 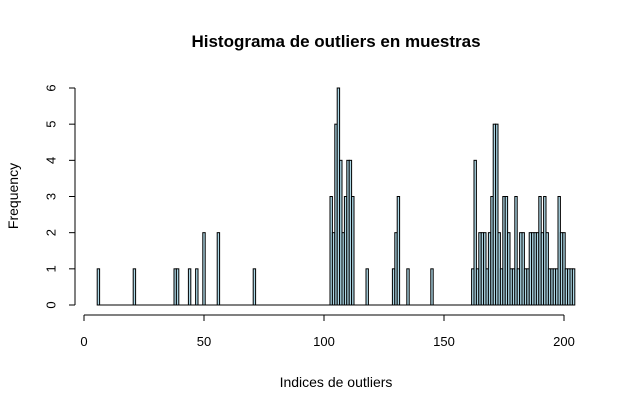 What do you see at coordinates (564, 341) in the screenshot?
I see `x-tick-label: 200` at bounding box center [564, 341].